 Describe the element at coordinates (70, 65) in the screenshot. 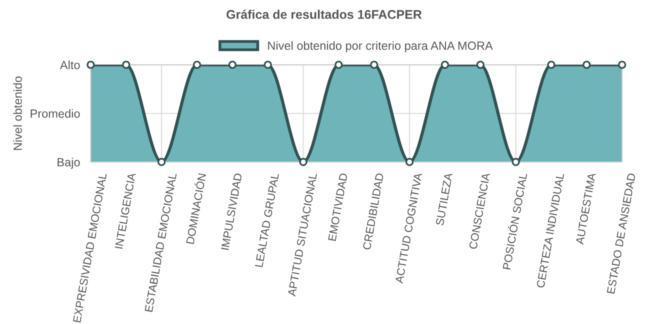

I see `text: Alto` at that location.